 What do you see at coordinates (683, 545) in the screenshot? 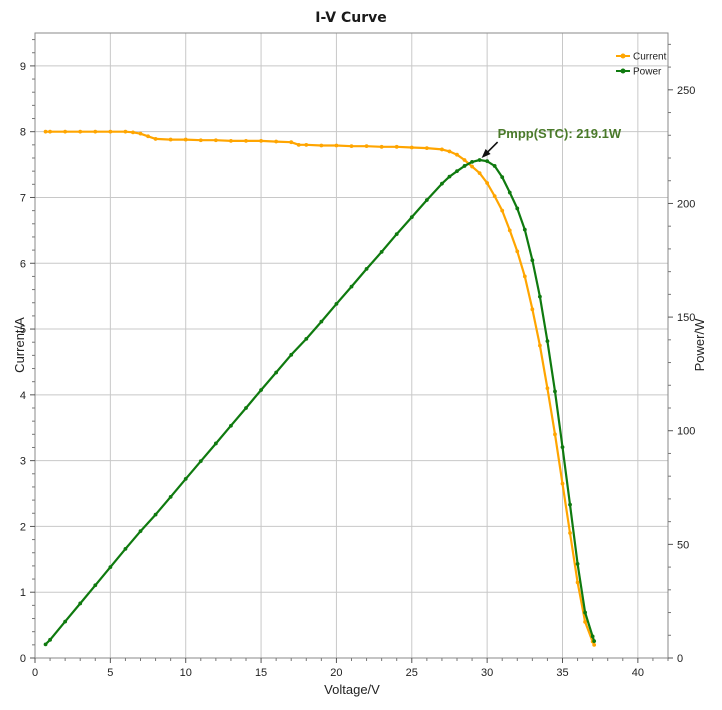
I see `y2-tick-label: 50` at bounding box center [683, 545].